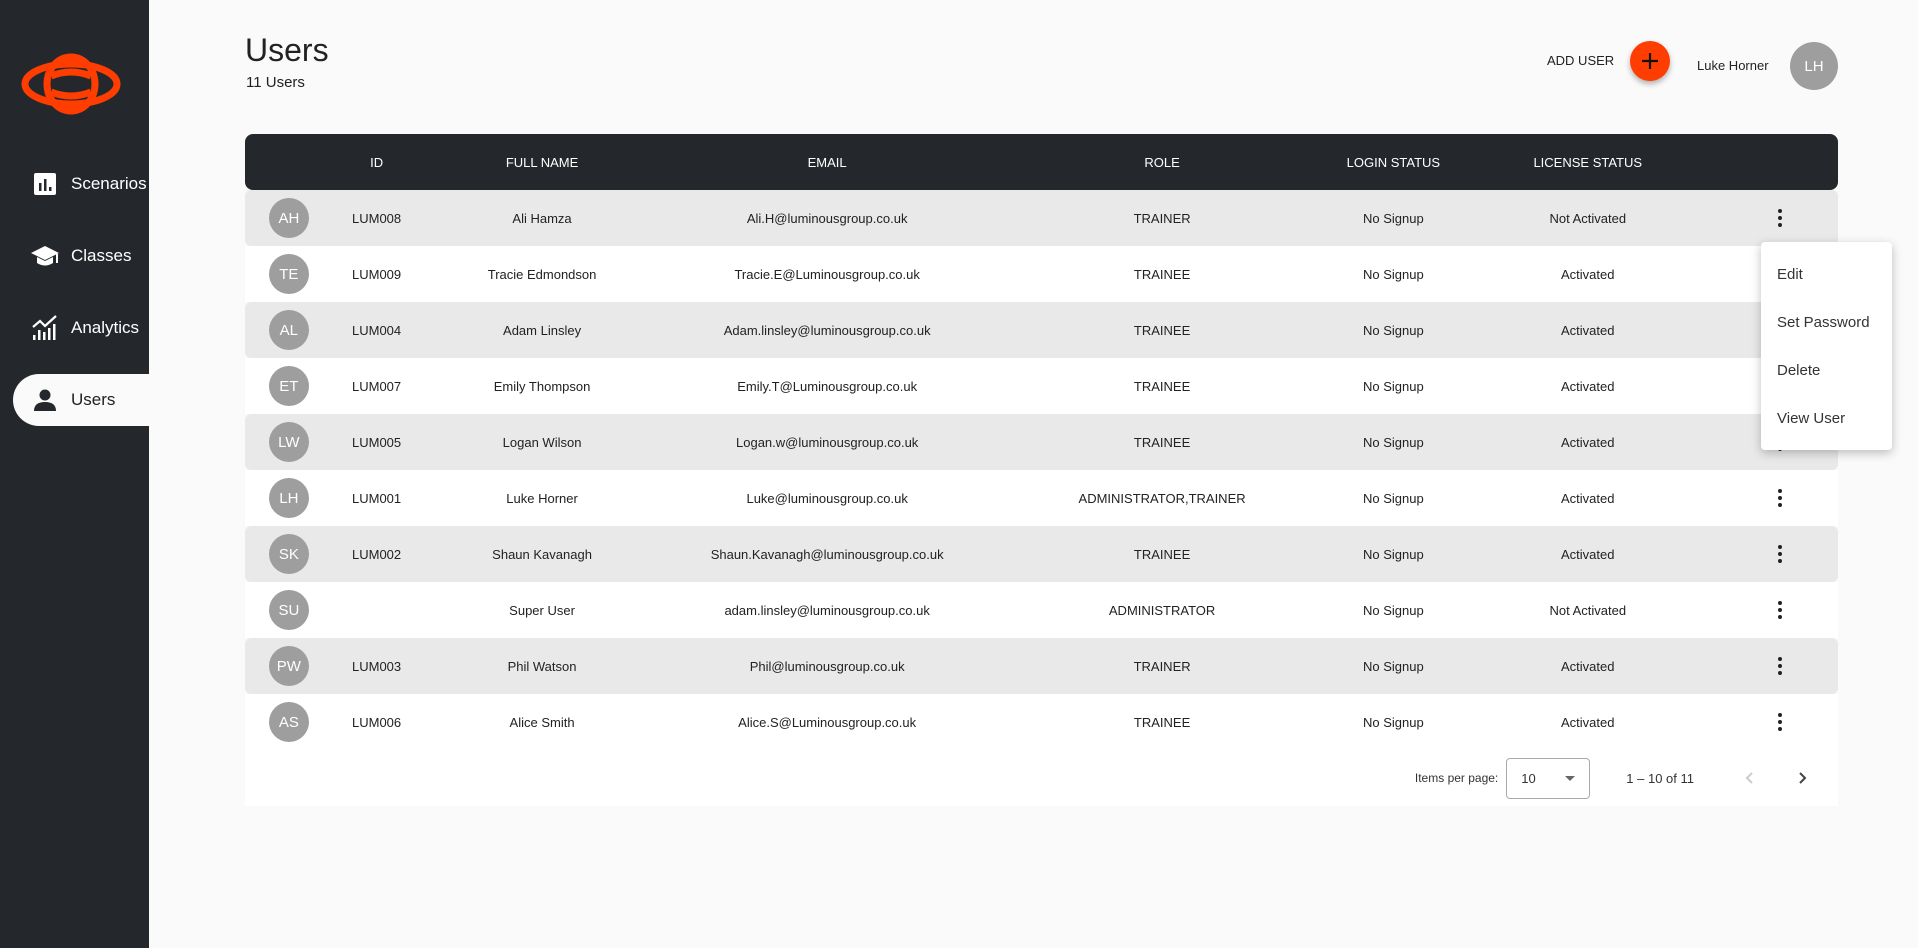 Image resolution: width=1918 pixels, height=948 pixels. Describe the element at coordinates (1528, 778) in the screenshot. I see `items-per-page-value: 10` at that location.